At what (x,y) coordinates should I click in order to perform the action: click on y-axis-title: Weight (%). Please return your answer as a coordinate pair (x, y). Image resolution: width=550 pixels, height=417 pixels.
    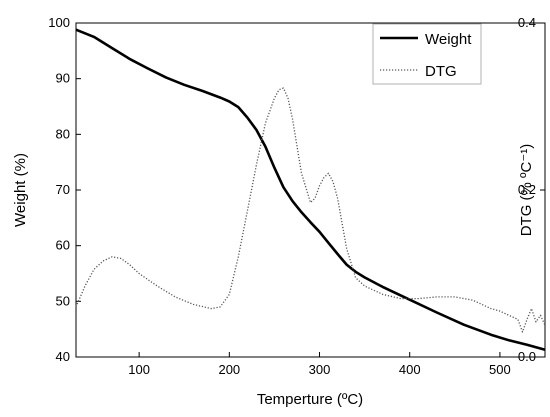
    Looking at the image, I should click on (20, 190).